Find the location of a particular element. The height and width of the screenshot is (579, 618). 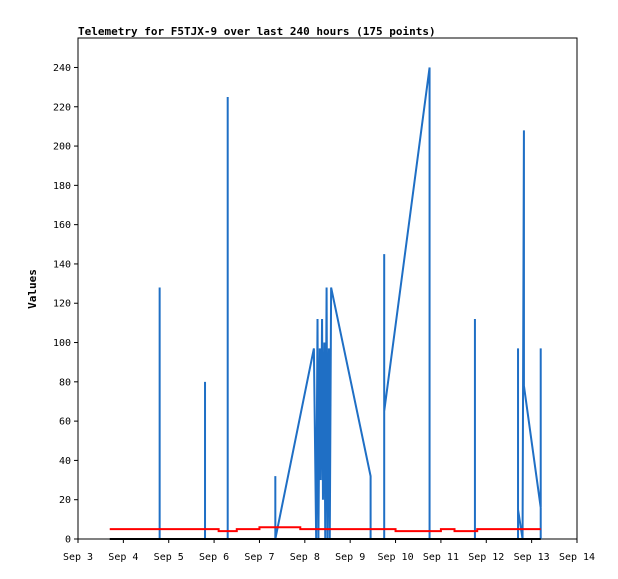

y-tick-label: 160 is located at coordinates (62, 225).